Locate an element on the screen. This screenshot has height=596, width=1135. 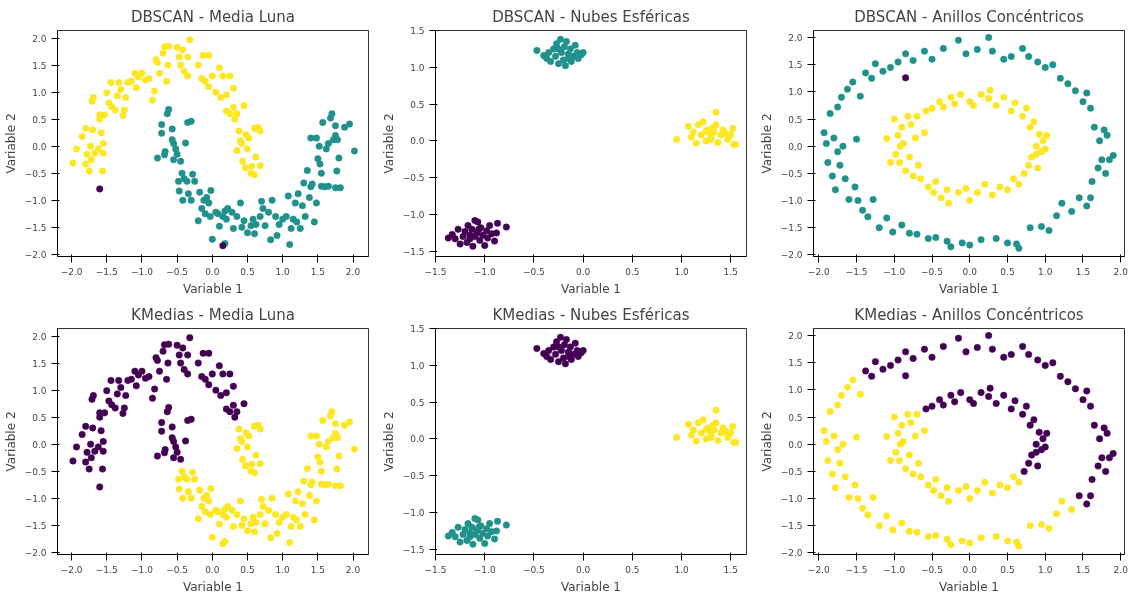
chart-title: KMedias - Anillos Concéntricos is located at coordinates (969, 314).